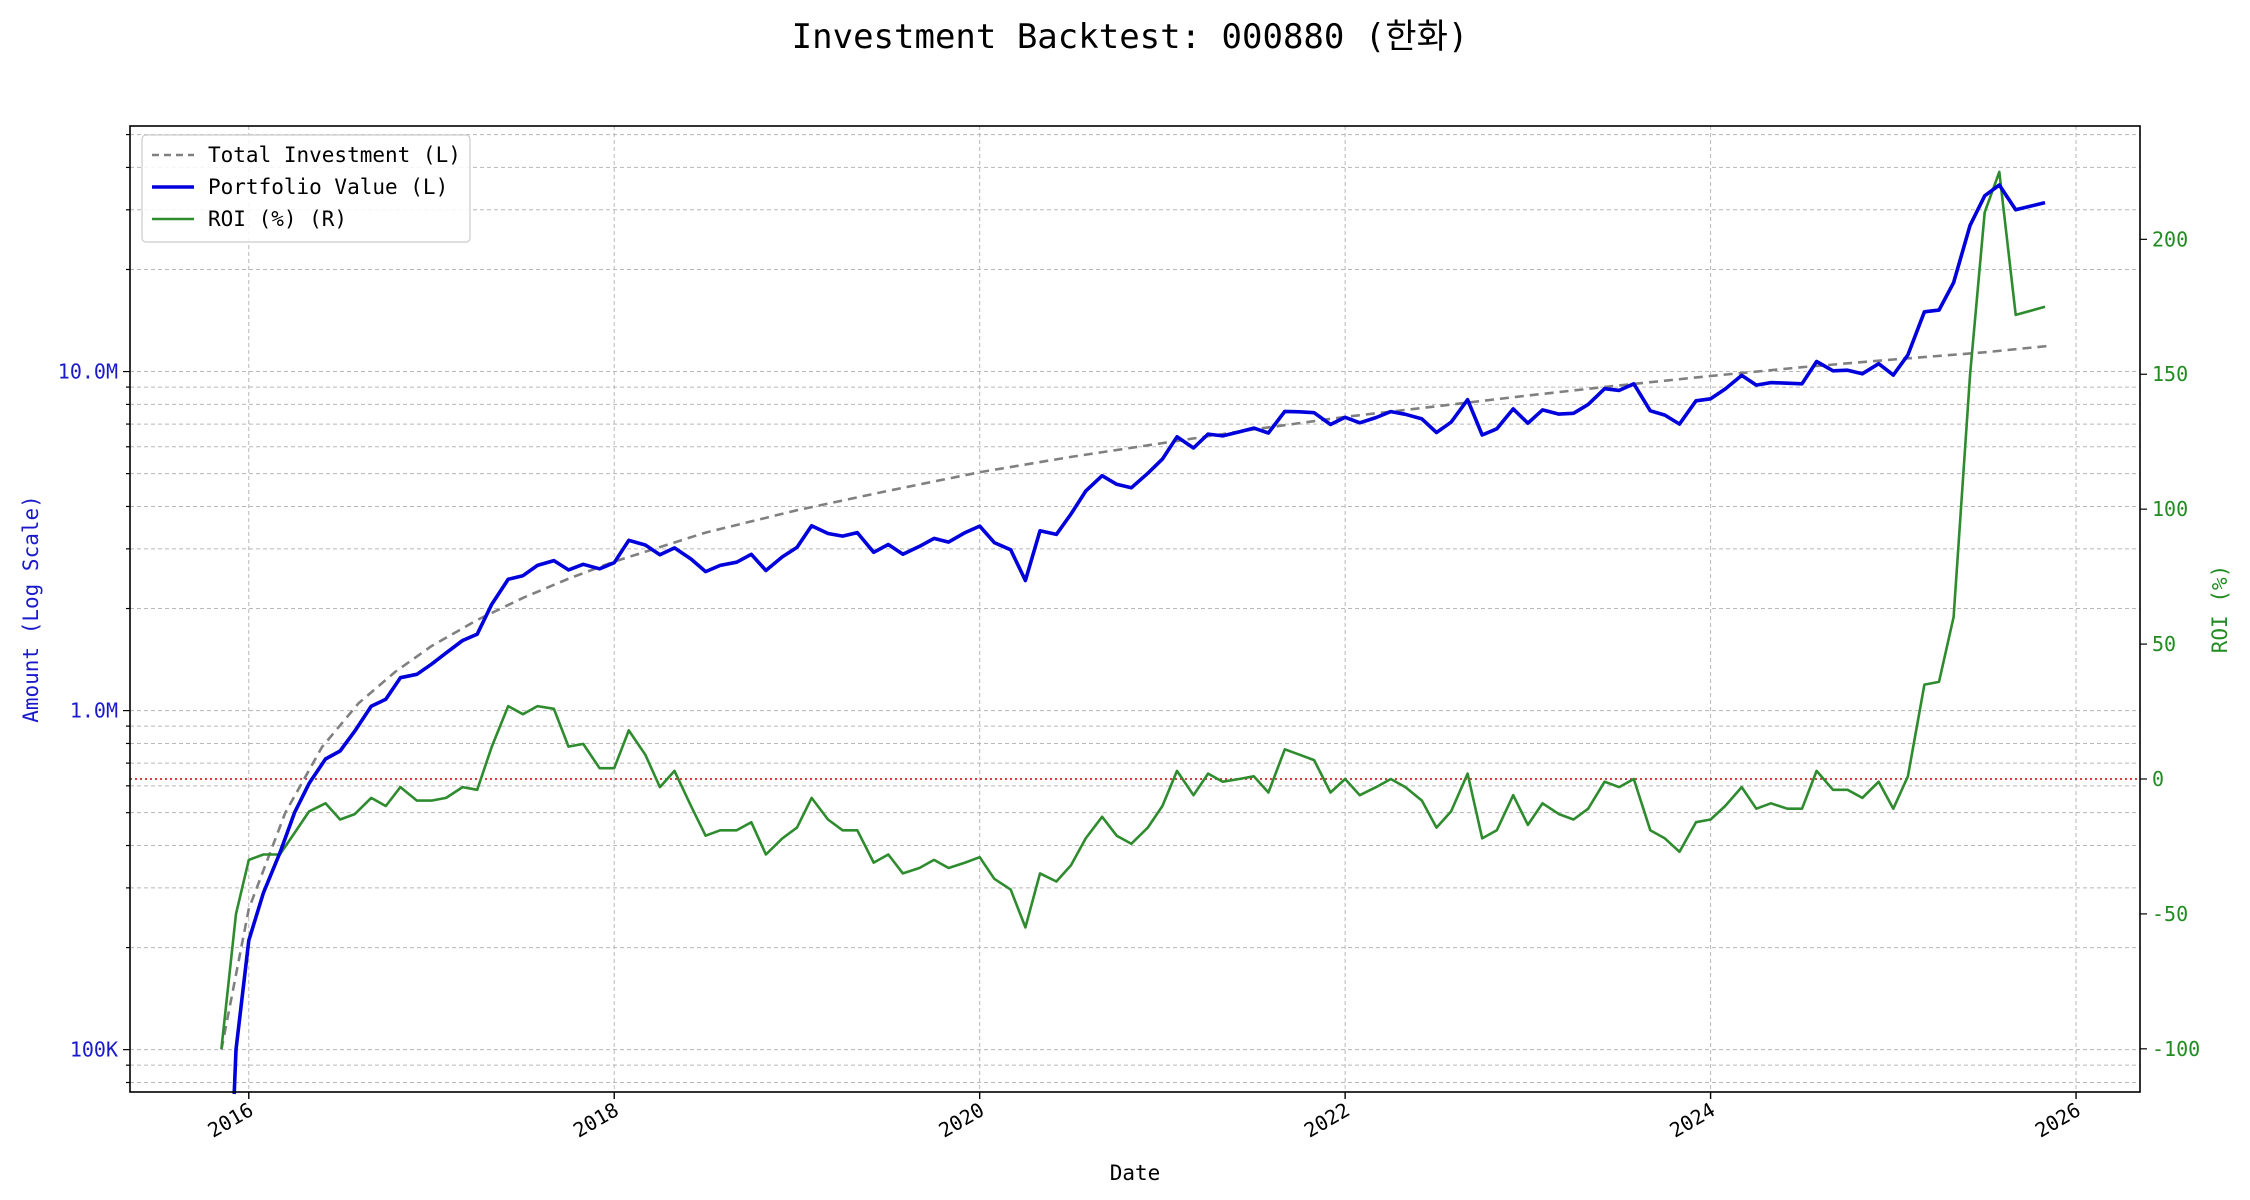 The width and height of the screenshot is (2250, 1200). I want to click on right-y-tick-label: -100, so click(2176, 1049).